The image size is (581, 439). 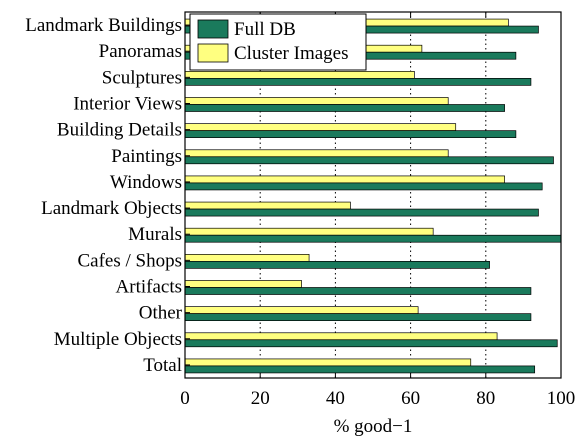 What do you see at coordinates (162, 365) in the screenshot?
I see `category-label: Total` at bounding box center [162, 365].